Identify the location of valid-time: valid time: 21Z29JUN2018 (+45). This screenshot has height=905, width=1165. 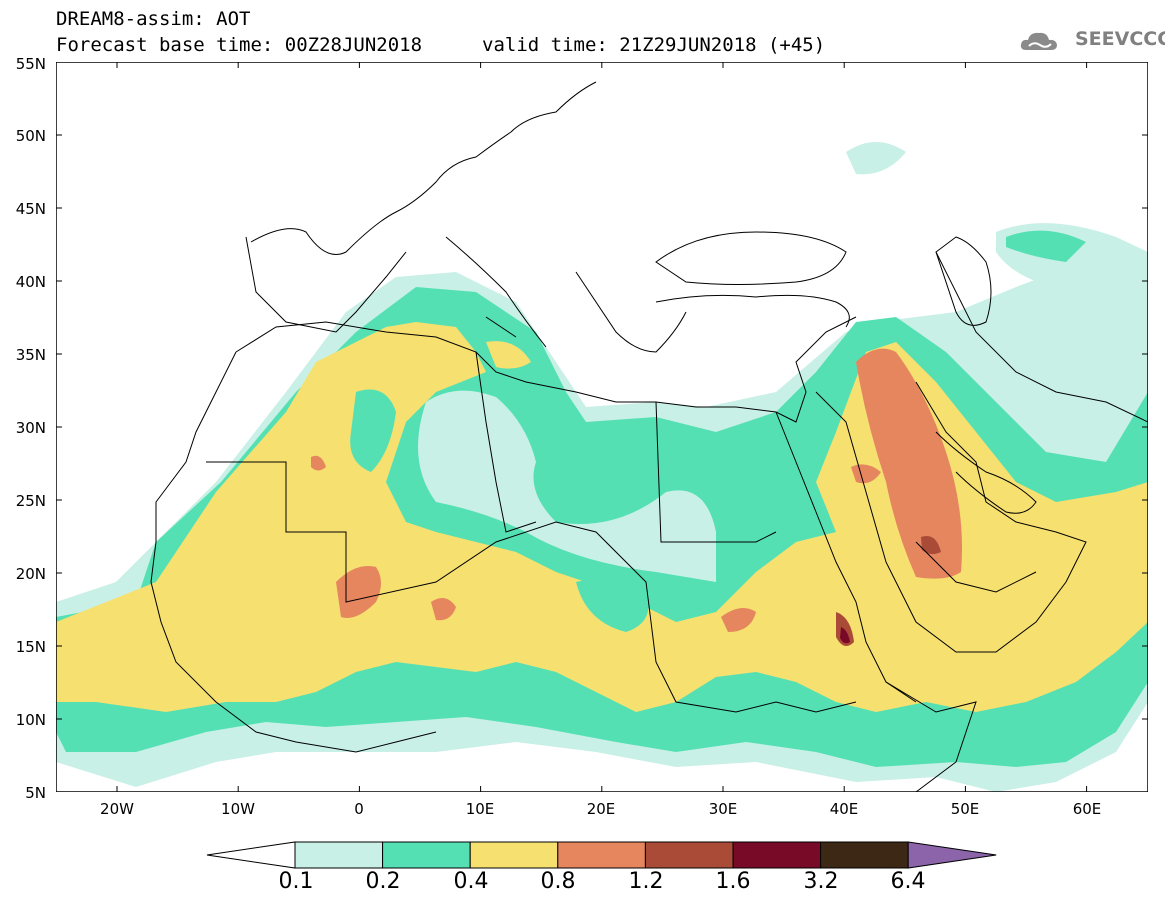
(654, 45).